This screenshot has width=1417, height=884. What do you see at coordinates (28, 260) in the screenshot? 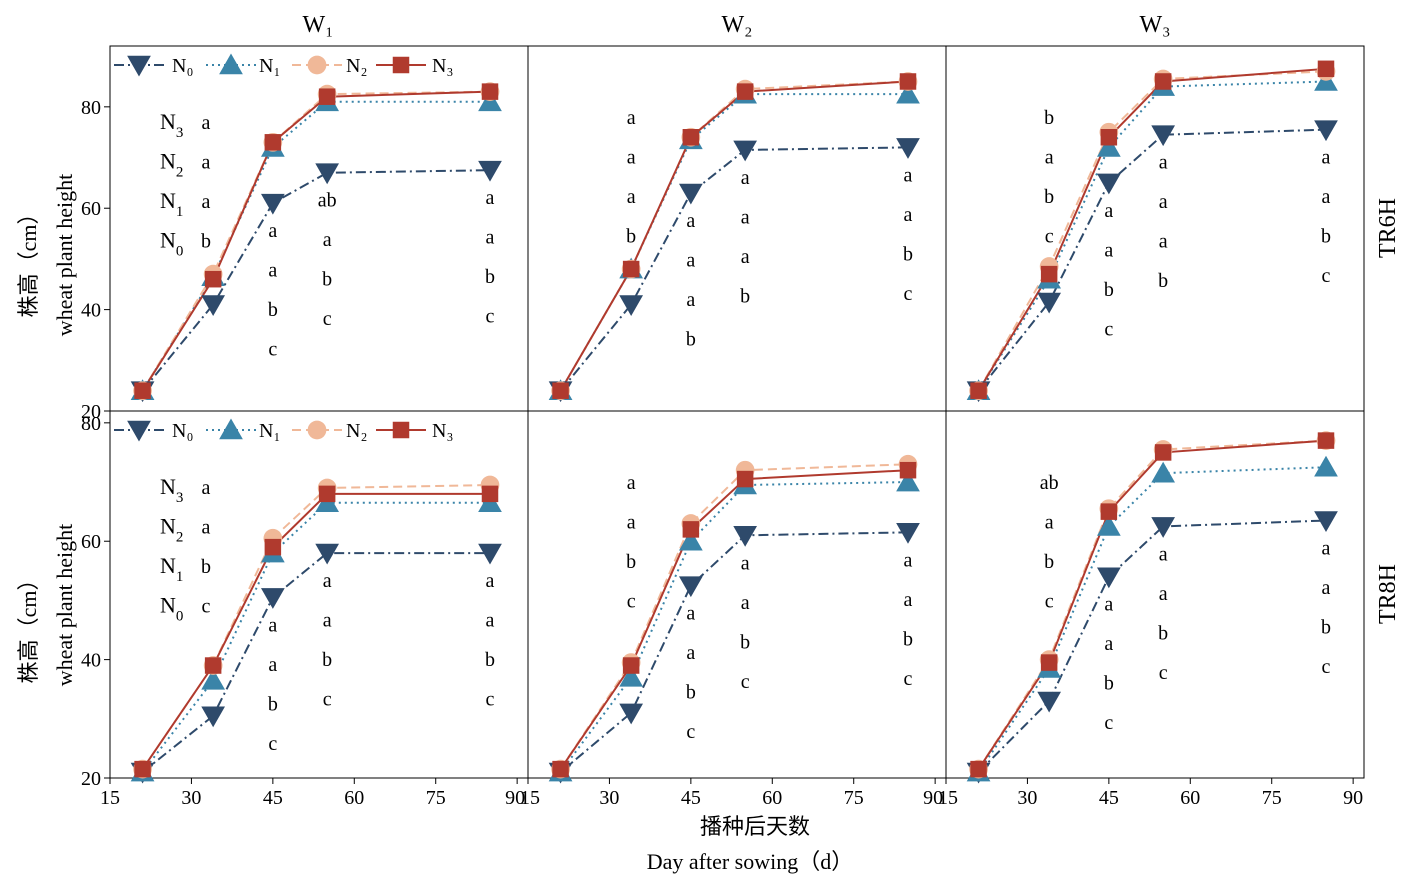
I see `y-axis-title-cn-top: 株高（cm）` at bounding box center [28, 260].